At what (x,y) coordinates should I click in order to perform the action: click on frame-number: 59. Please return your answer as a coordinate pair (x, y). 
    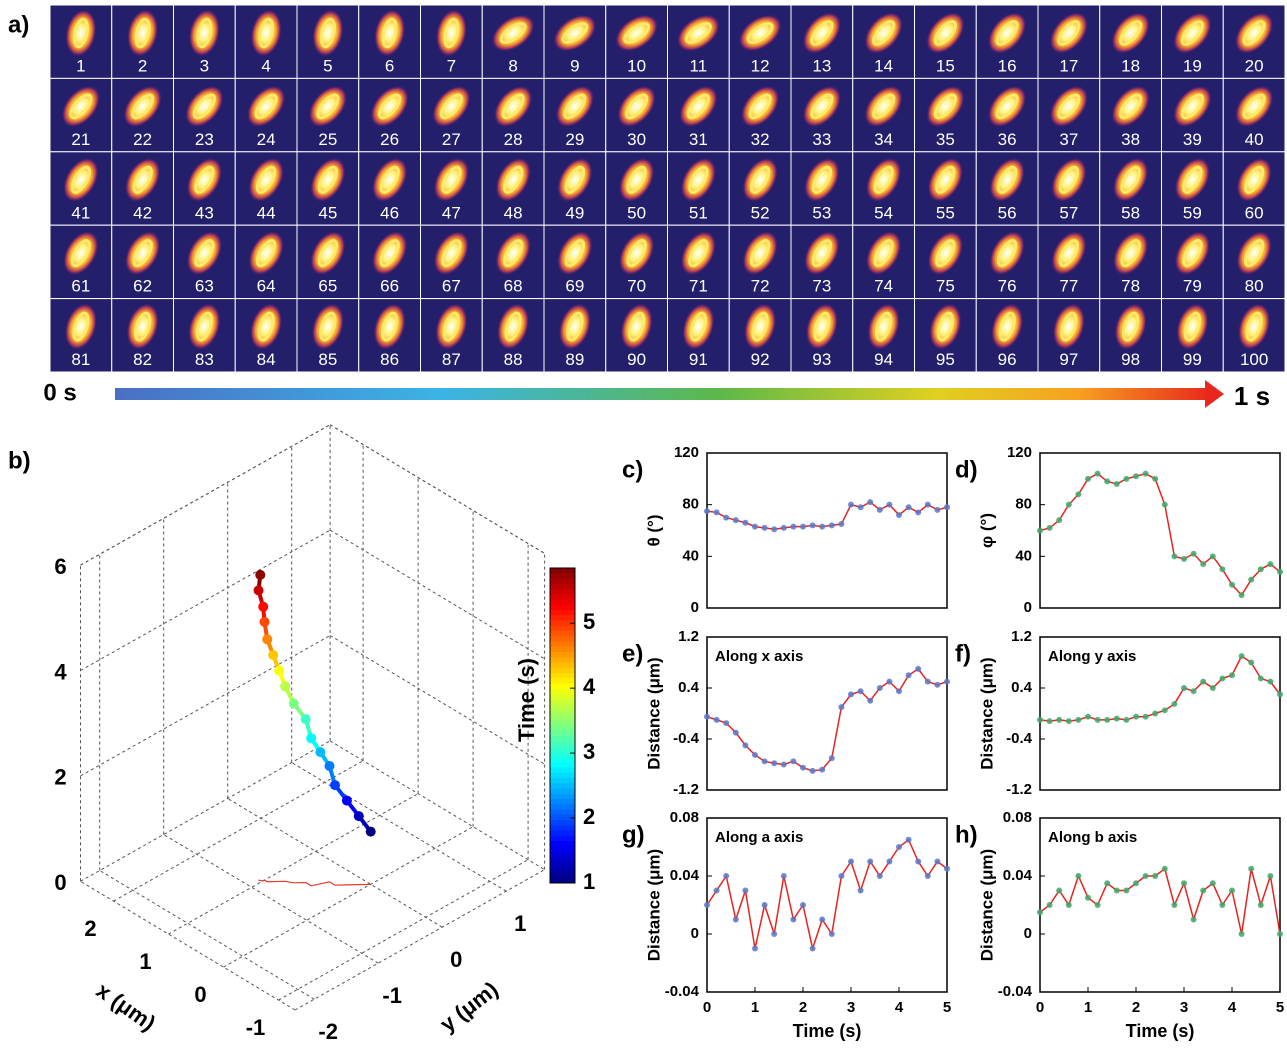
    Looking at the image, I should click on (1192, 212).